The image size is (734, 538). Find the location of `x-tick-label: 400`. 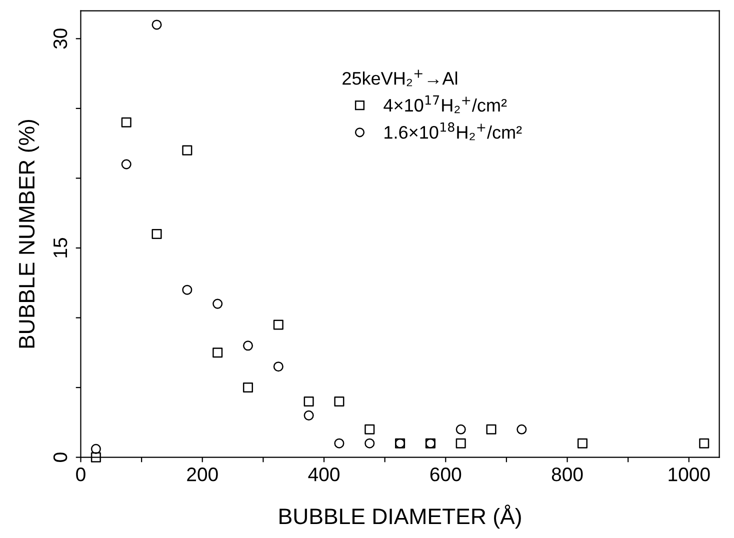

x-tick-label: 400 is located at coordinates (324, 475).